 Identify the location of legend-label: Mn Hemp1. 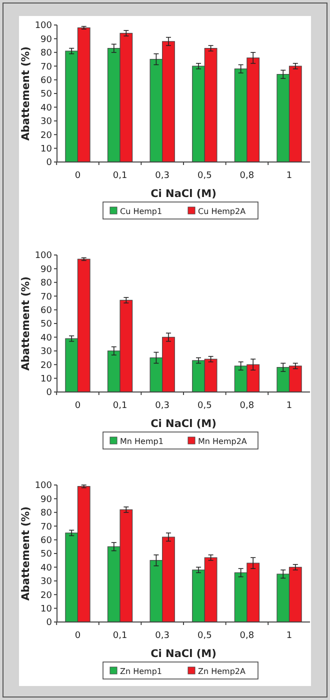
(142, 441).